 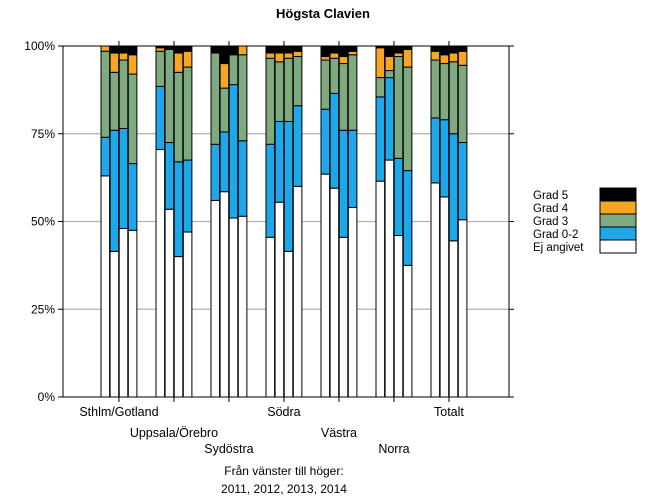 I want to click on x-category-label: Sthlm/Gotland, so click(x=118, y=412).